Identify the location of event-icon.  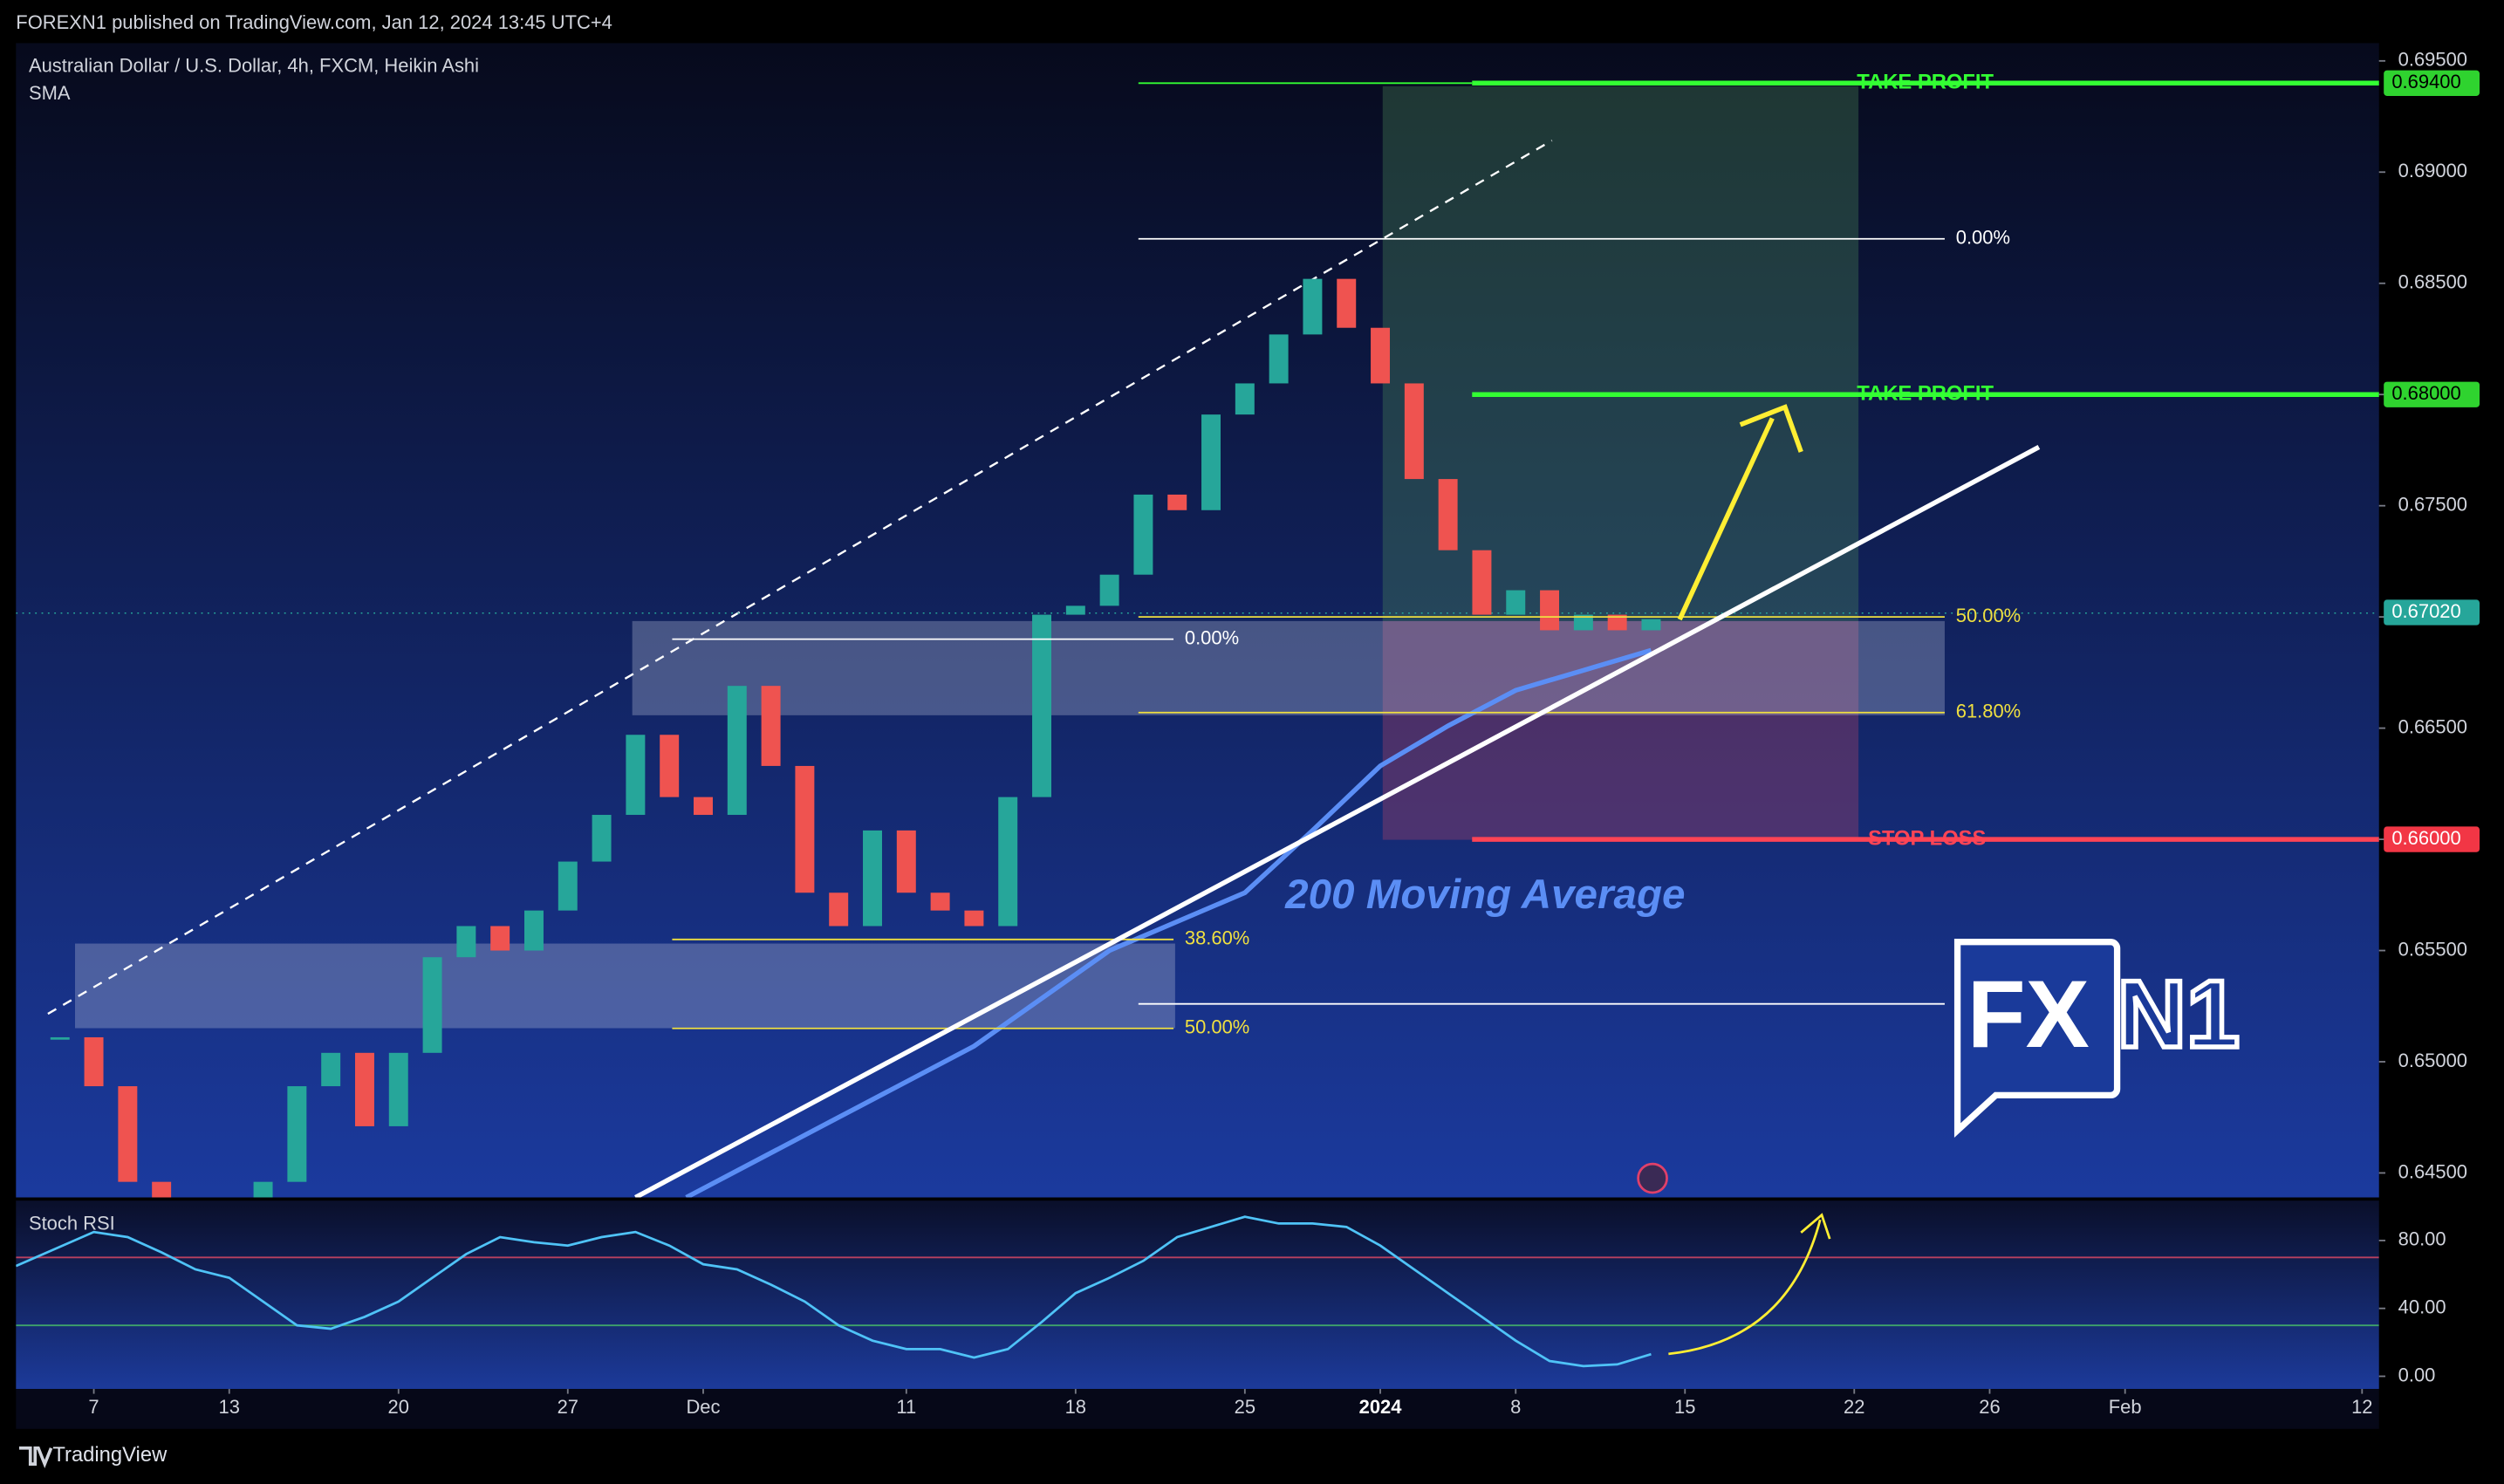
(1652, 1178).